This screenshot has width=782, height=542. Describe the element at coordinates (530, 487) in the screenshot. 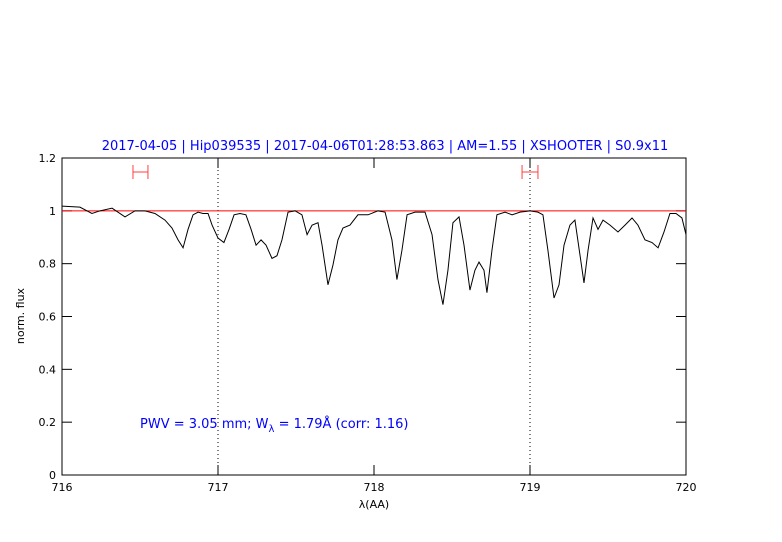

I see `x-tick-label: 719` at that location.